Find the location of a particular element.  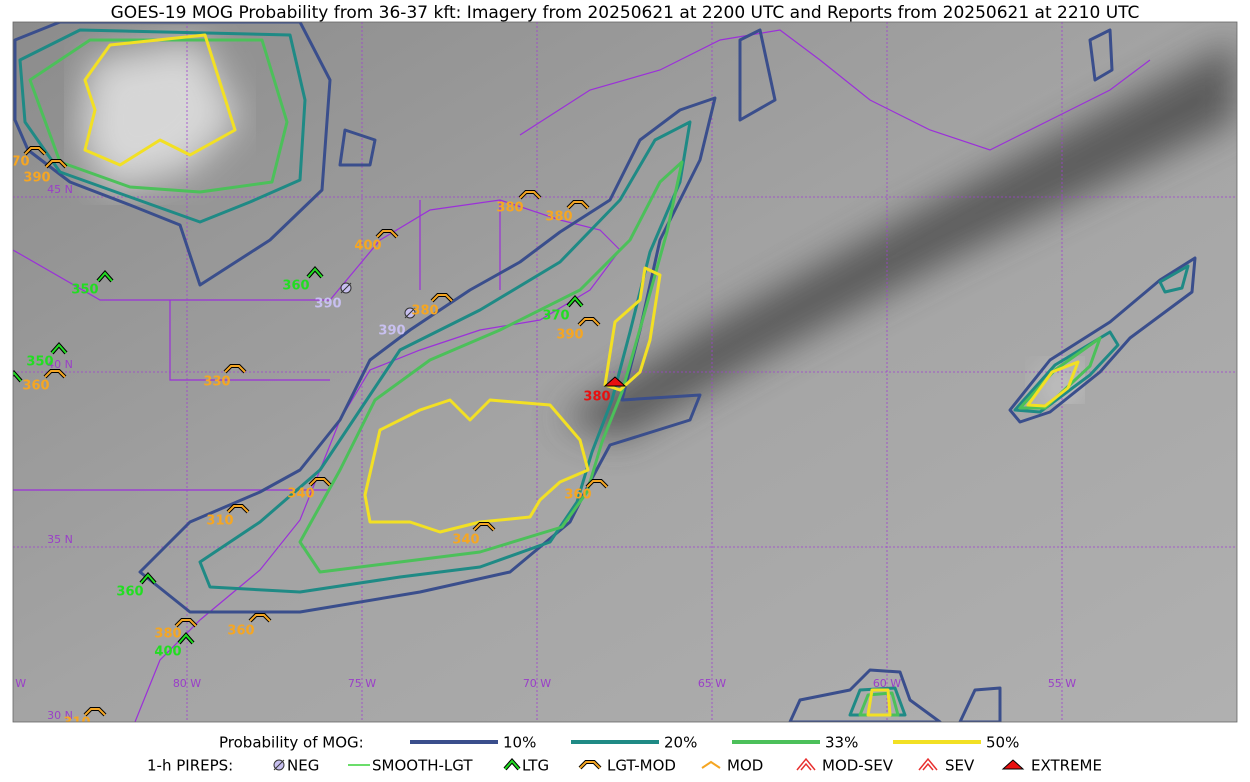

longitude-label: 55 W is located at coordinates (1062, 683).